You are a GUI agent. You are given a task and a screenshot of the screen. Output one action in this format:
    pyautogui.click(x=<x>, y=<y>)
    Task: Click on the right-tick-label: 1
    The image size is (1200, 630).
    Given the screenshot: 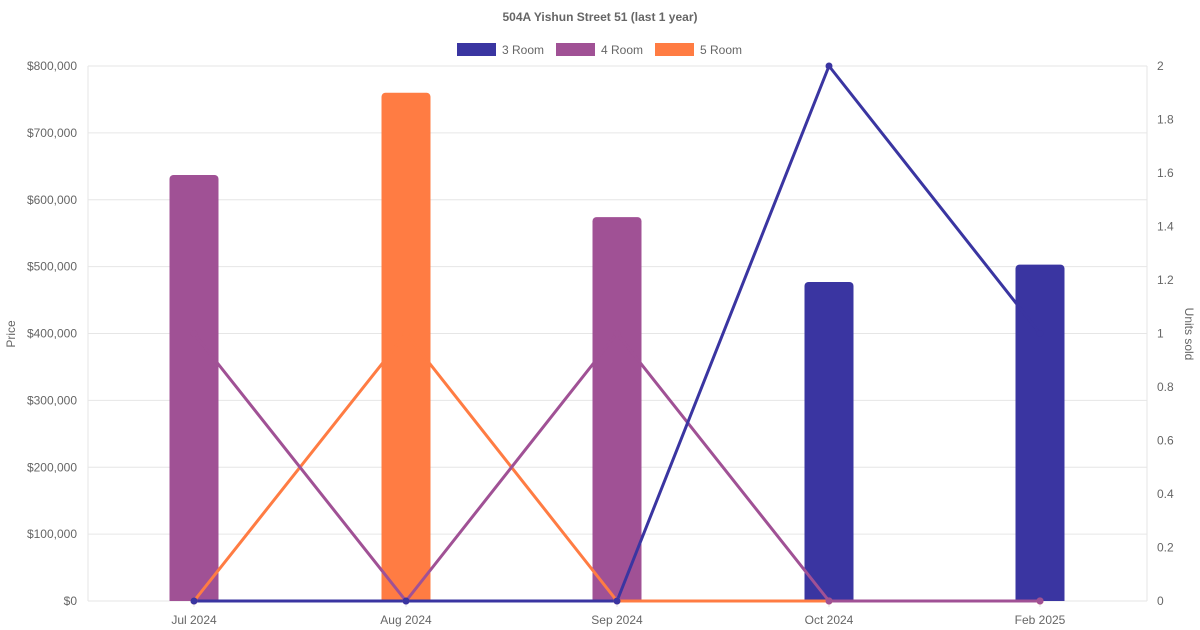 What is the action you would take?
    pyautogui.click(x=1160, y=334)
    